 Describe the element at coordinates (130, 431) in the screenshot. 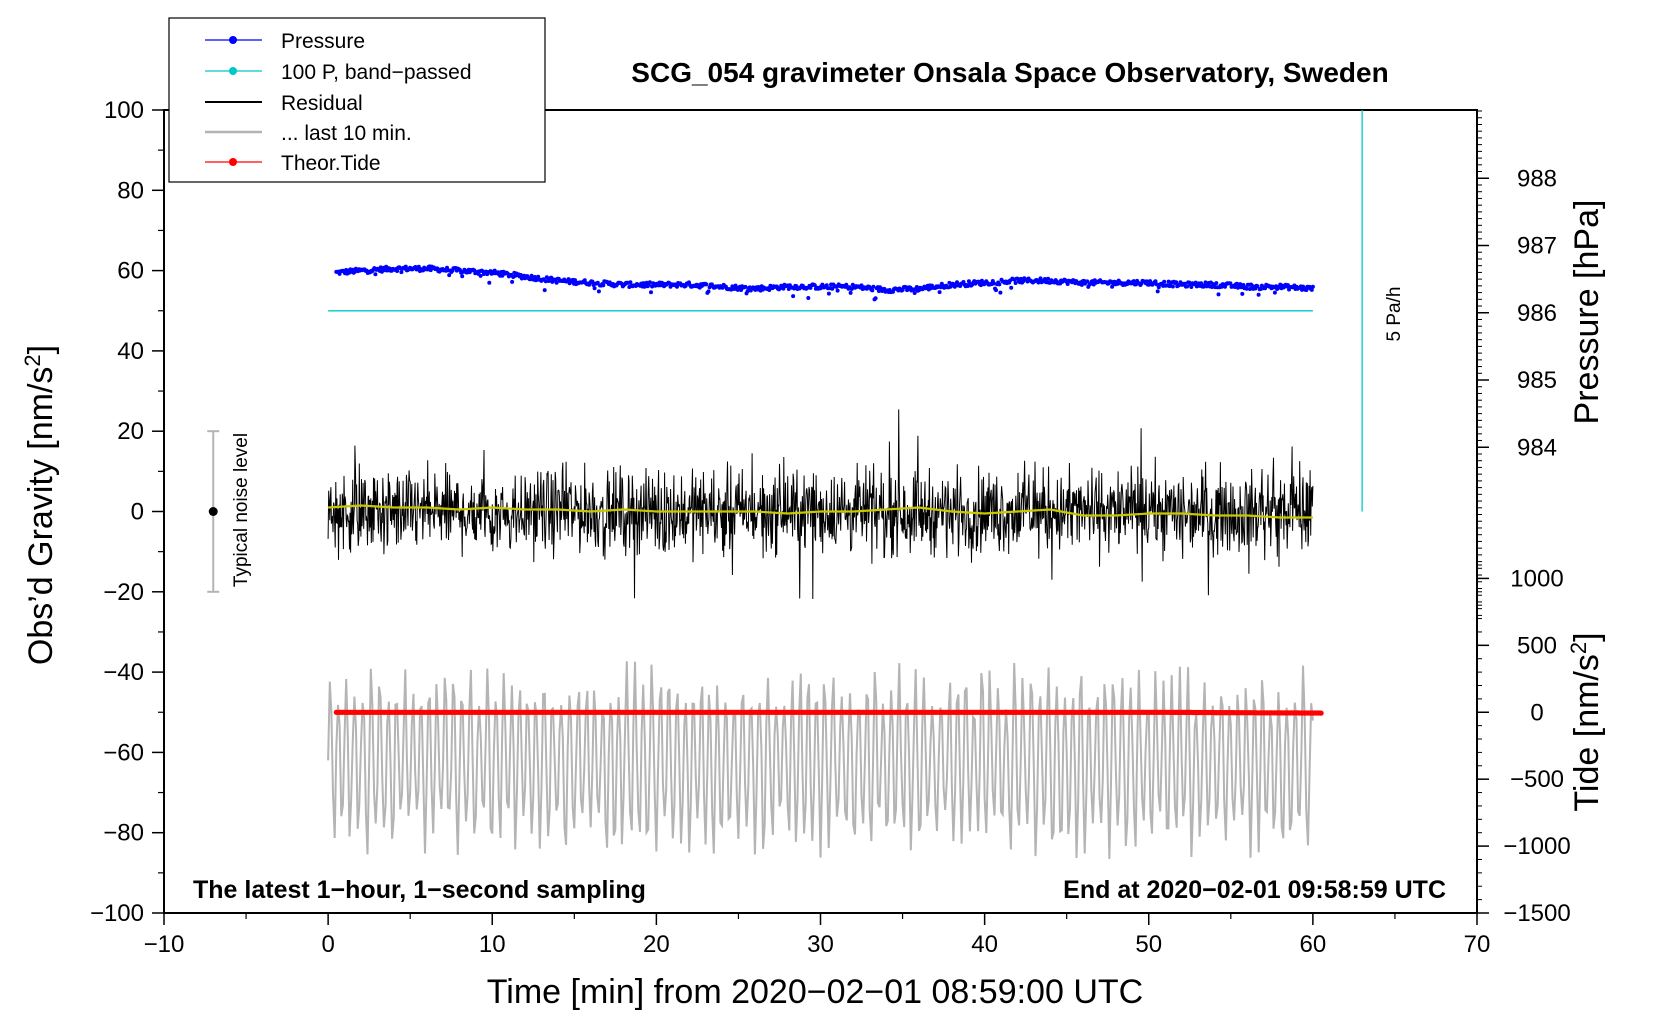

I see `y-tick-label: 20` at that location.